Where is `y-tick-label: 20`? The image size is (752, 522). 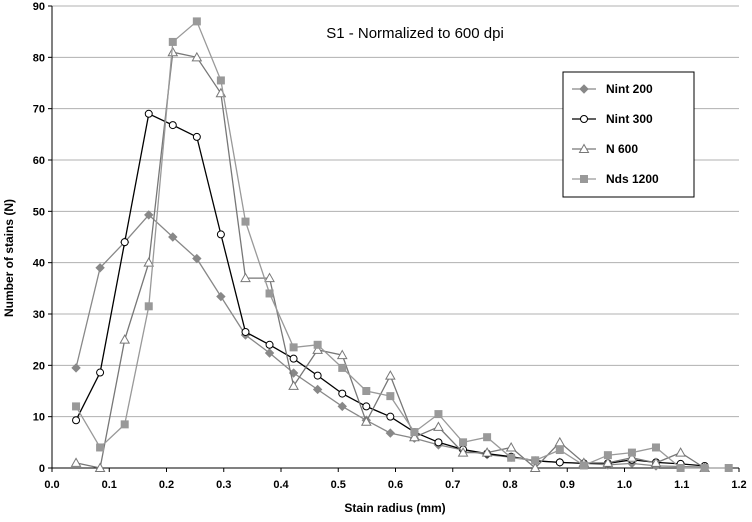
y-tick-label: 20 is located at coordinates (39, 366).